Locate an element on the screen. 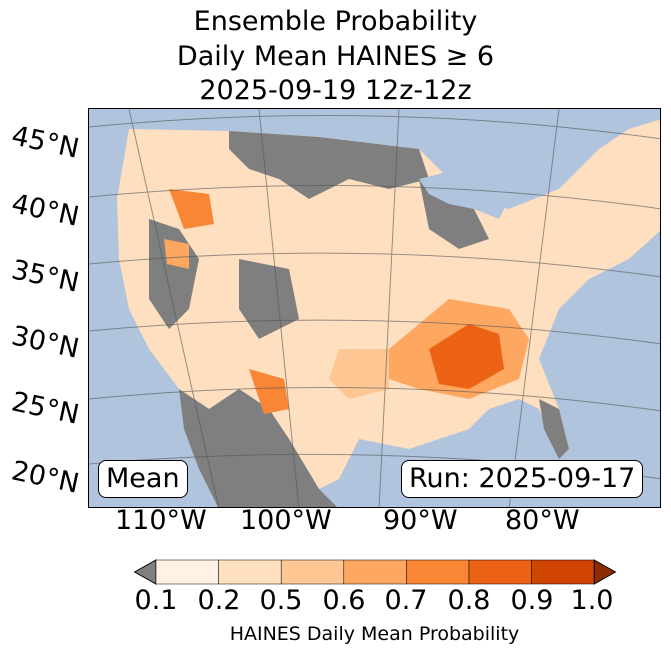 This screenshot has height=658, width=671. title-line-1: Ensemble Probability is located at coordinates (335, 21).